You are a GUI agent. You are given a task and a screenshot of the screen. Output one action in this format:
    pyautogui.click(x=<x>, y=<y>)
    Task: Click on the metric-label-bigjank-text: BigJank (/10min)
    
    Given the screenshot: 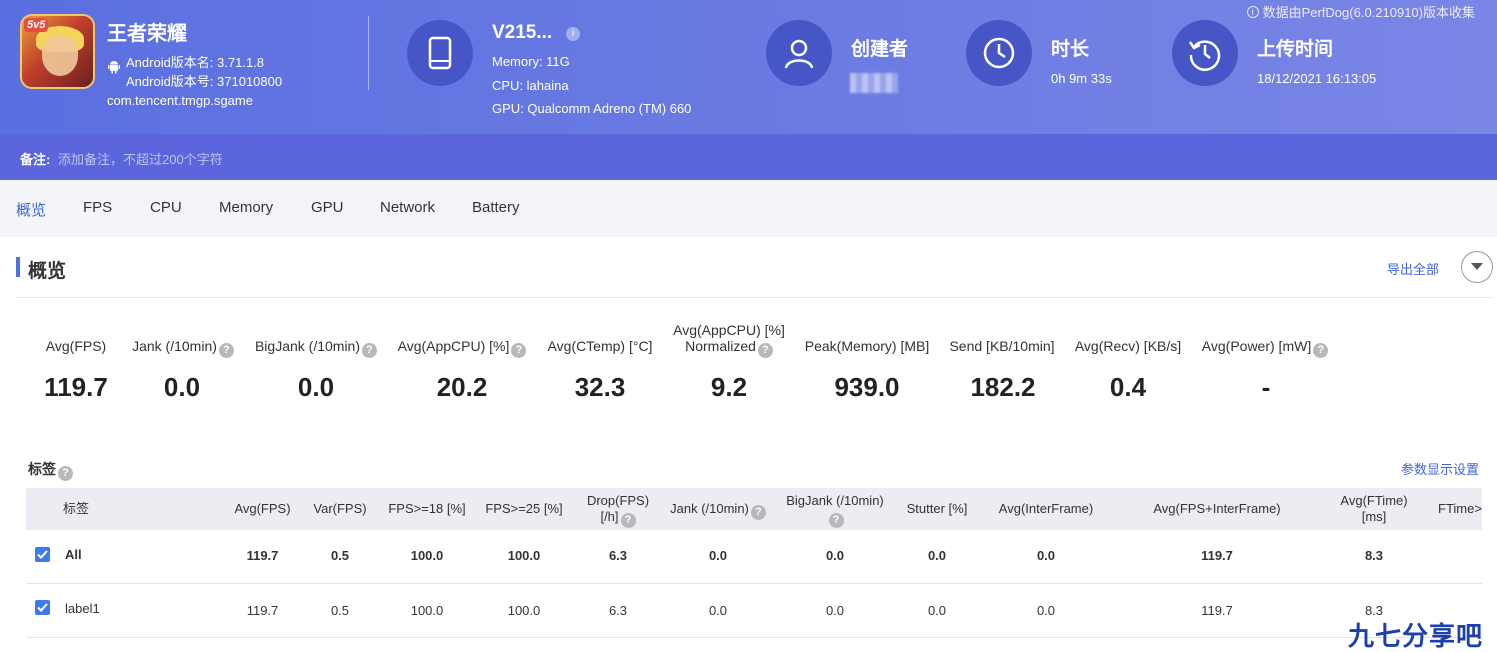 What is the action you would take?
    pyautogui.click(x=307, y=346)
    